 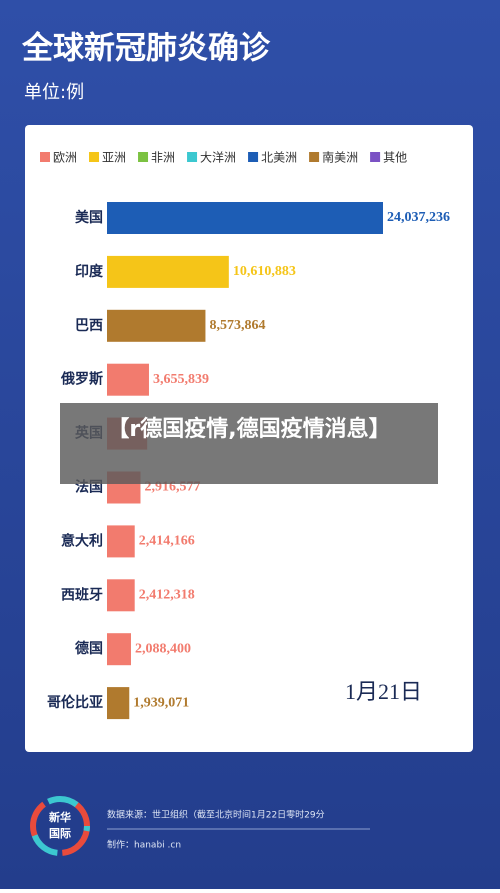 What do you see at coordinates (163, 158) in the screenshot?
I see `legend-label: 非洲` at bounding box center [163, 158].